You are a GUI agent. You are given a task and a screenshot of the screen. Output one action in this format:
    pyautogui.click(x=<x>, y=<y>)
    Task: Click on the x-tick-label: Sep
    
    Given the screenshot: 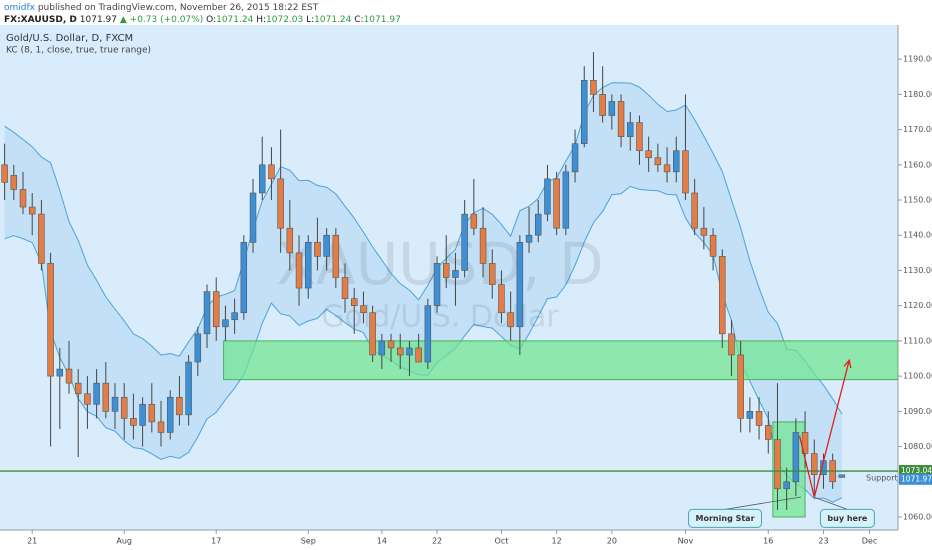 What is the action you would take?
    pyautogui.click(x=308, y=541)
    